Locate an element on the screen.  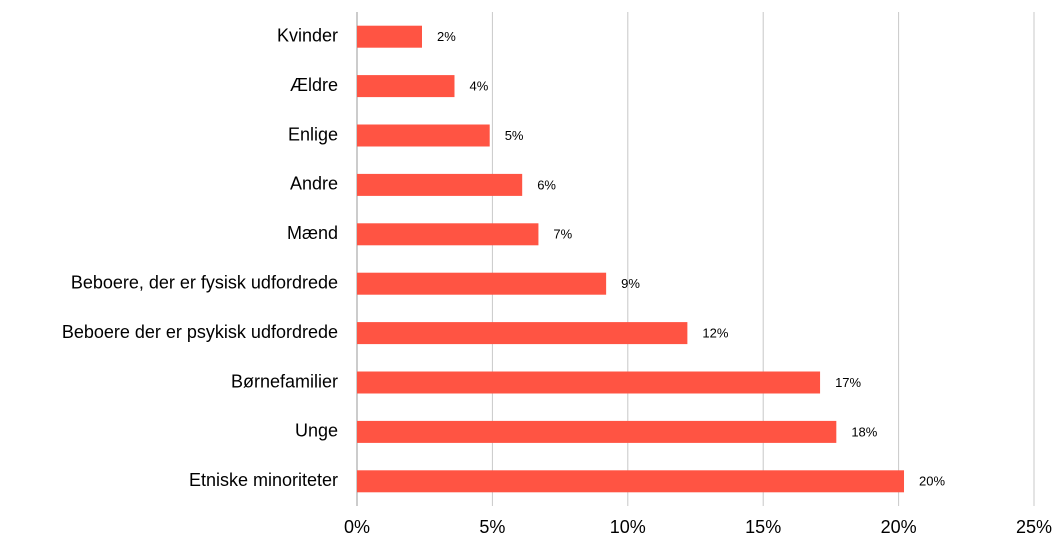
value-label: 18% is located at coordinates (864, 431).